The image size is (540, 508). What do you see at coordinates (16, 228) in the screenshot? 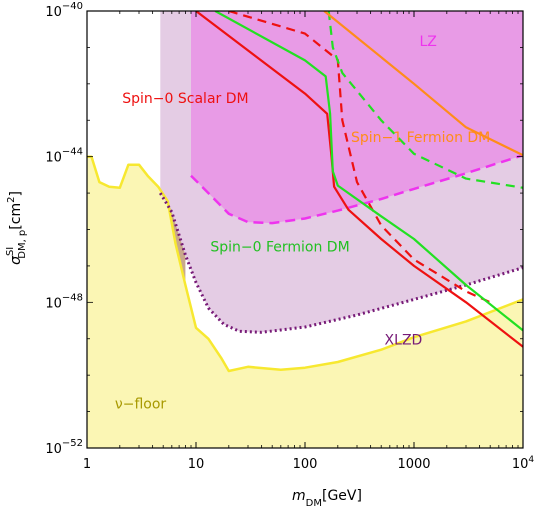
I see `y-axis-label: σSIDM, p[cm2]` at bounding box center [16, 228].